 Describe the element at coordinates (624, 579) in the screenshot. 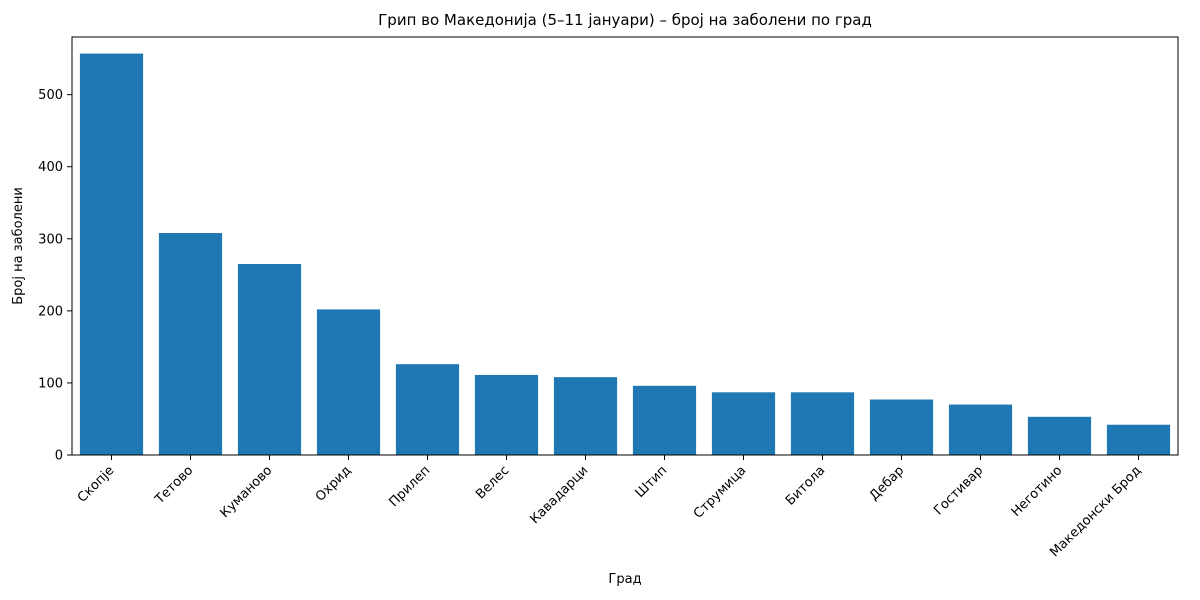

I see `x-axis-label: Град` at that location.